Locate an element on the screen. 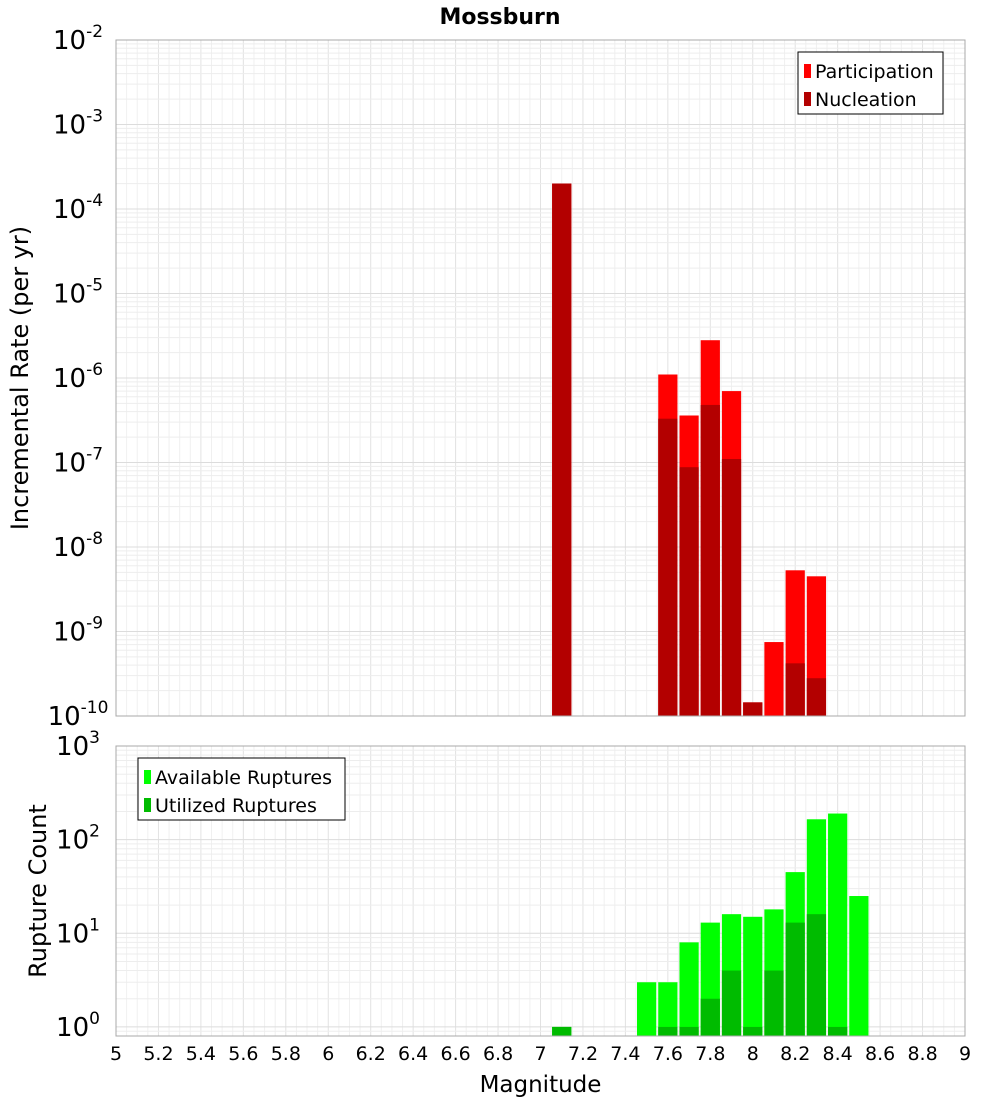 The width and height of the screenshot is (1000, 1104). y-tick-label: 10¹ is located at coordinates (78, 932).